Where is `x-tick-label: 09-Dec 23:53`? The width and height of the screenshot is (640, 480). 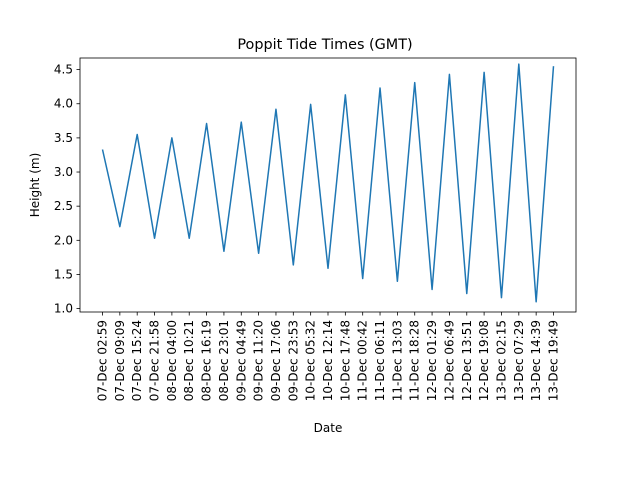 x-tick-label: 09-Dec 23:53 is located at coordinates (293, 360).